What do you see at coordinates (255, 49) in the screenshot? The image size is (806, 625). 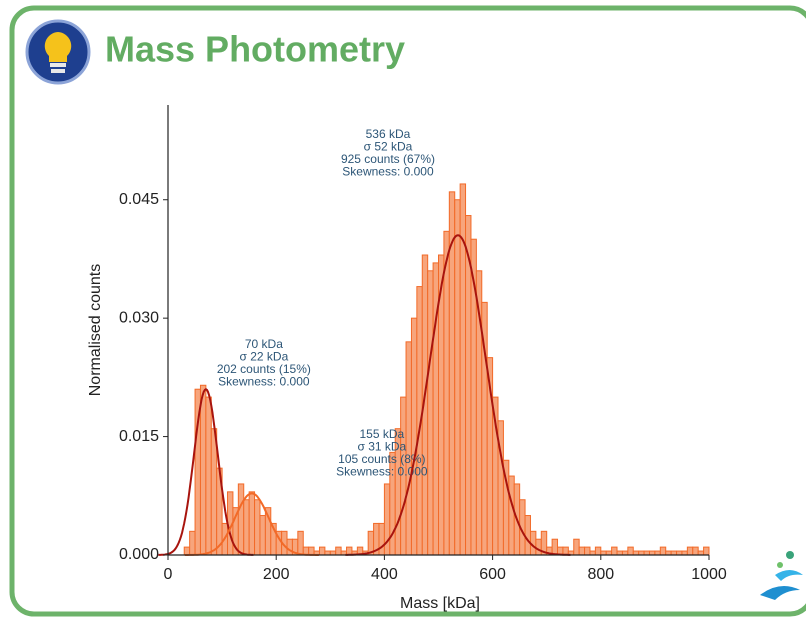 I see `page-title: Mass Photometry` at bounding box center [255, 49].